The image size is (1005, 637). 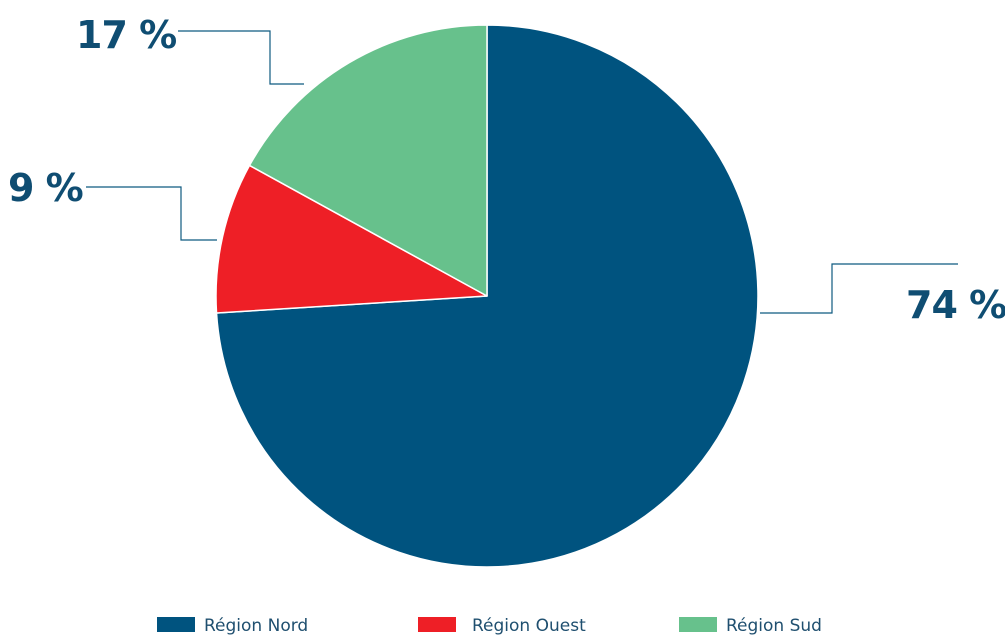 I want to click on legend-item-nord: Région Nord, so click(x=232, y=626).